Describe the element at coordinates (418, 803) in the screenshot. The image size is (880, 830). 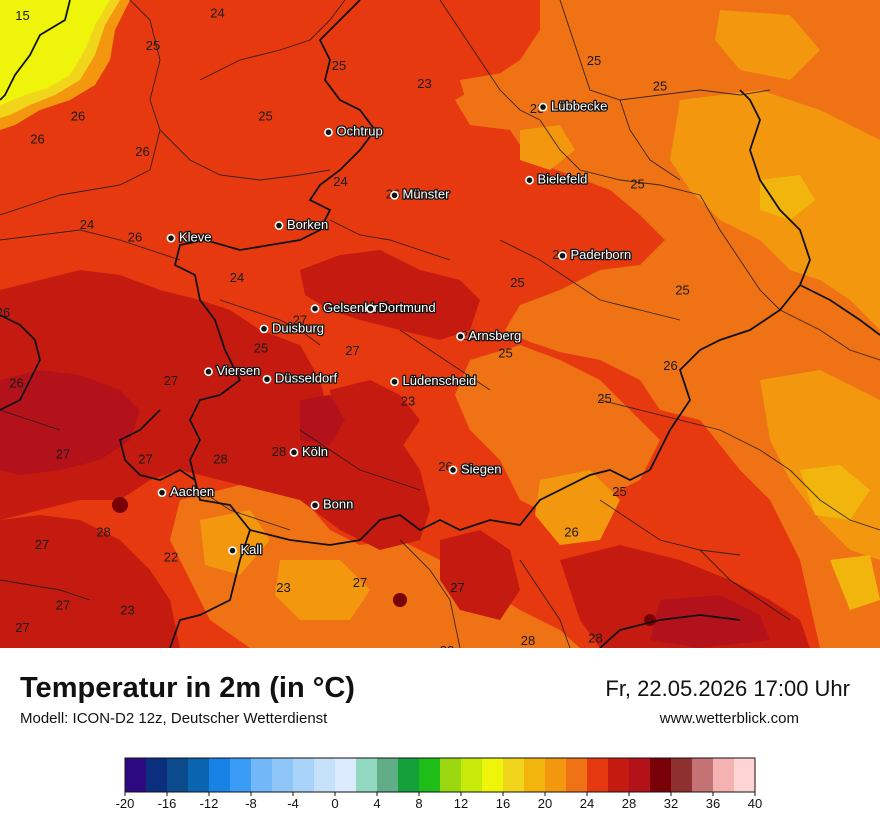
I see `legend-tick-label: 8` at that location.